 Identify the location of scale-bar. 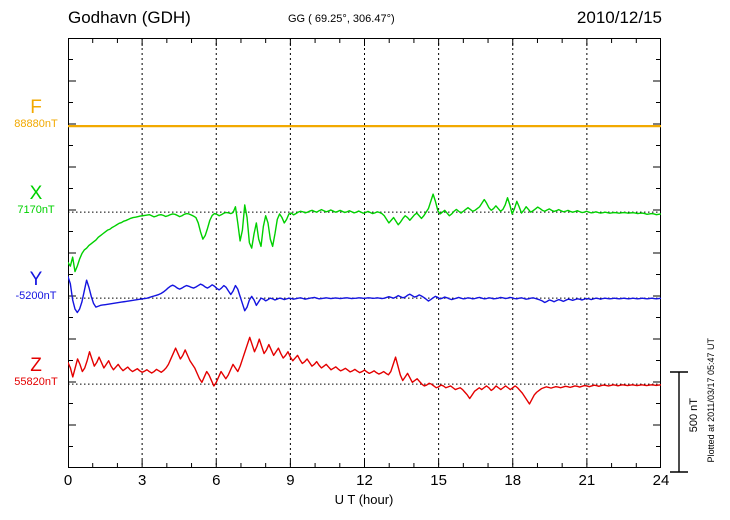
(679, 422).